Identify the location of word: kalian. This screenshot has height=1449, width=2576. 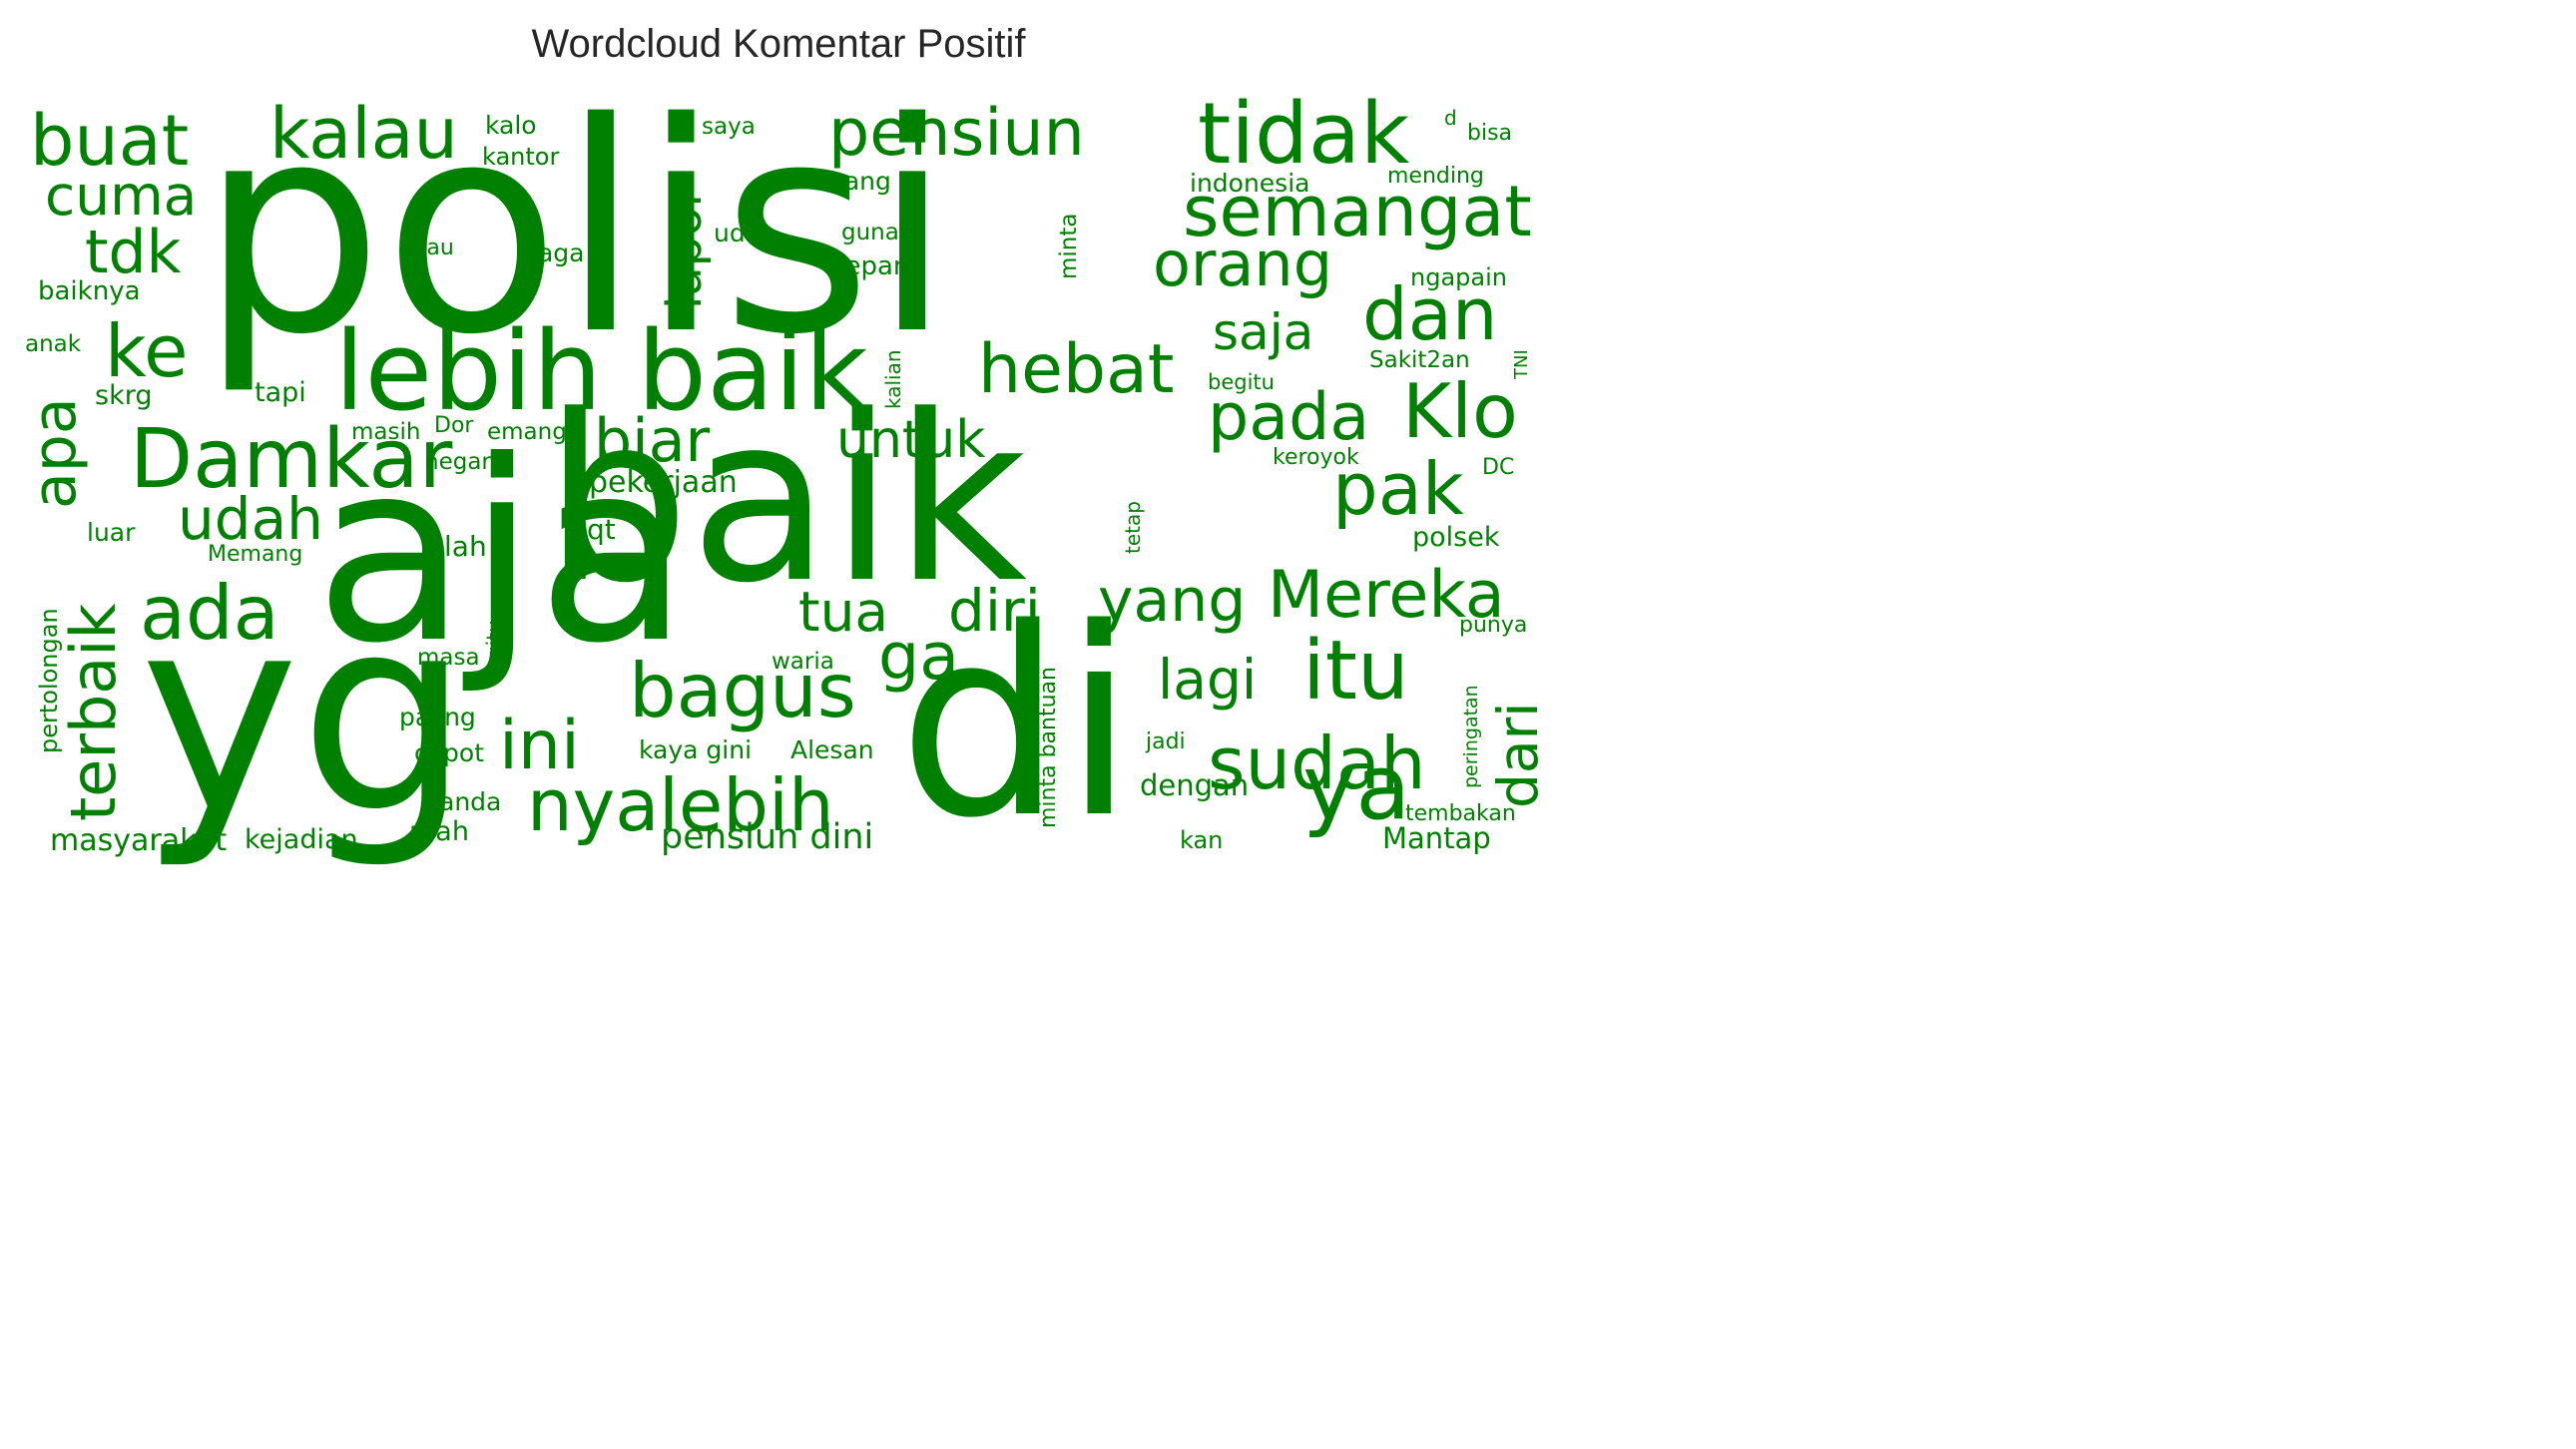
(893, 379).